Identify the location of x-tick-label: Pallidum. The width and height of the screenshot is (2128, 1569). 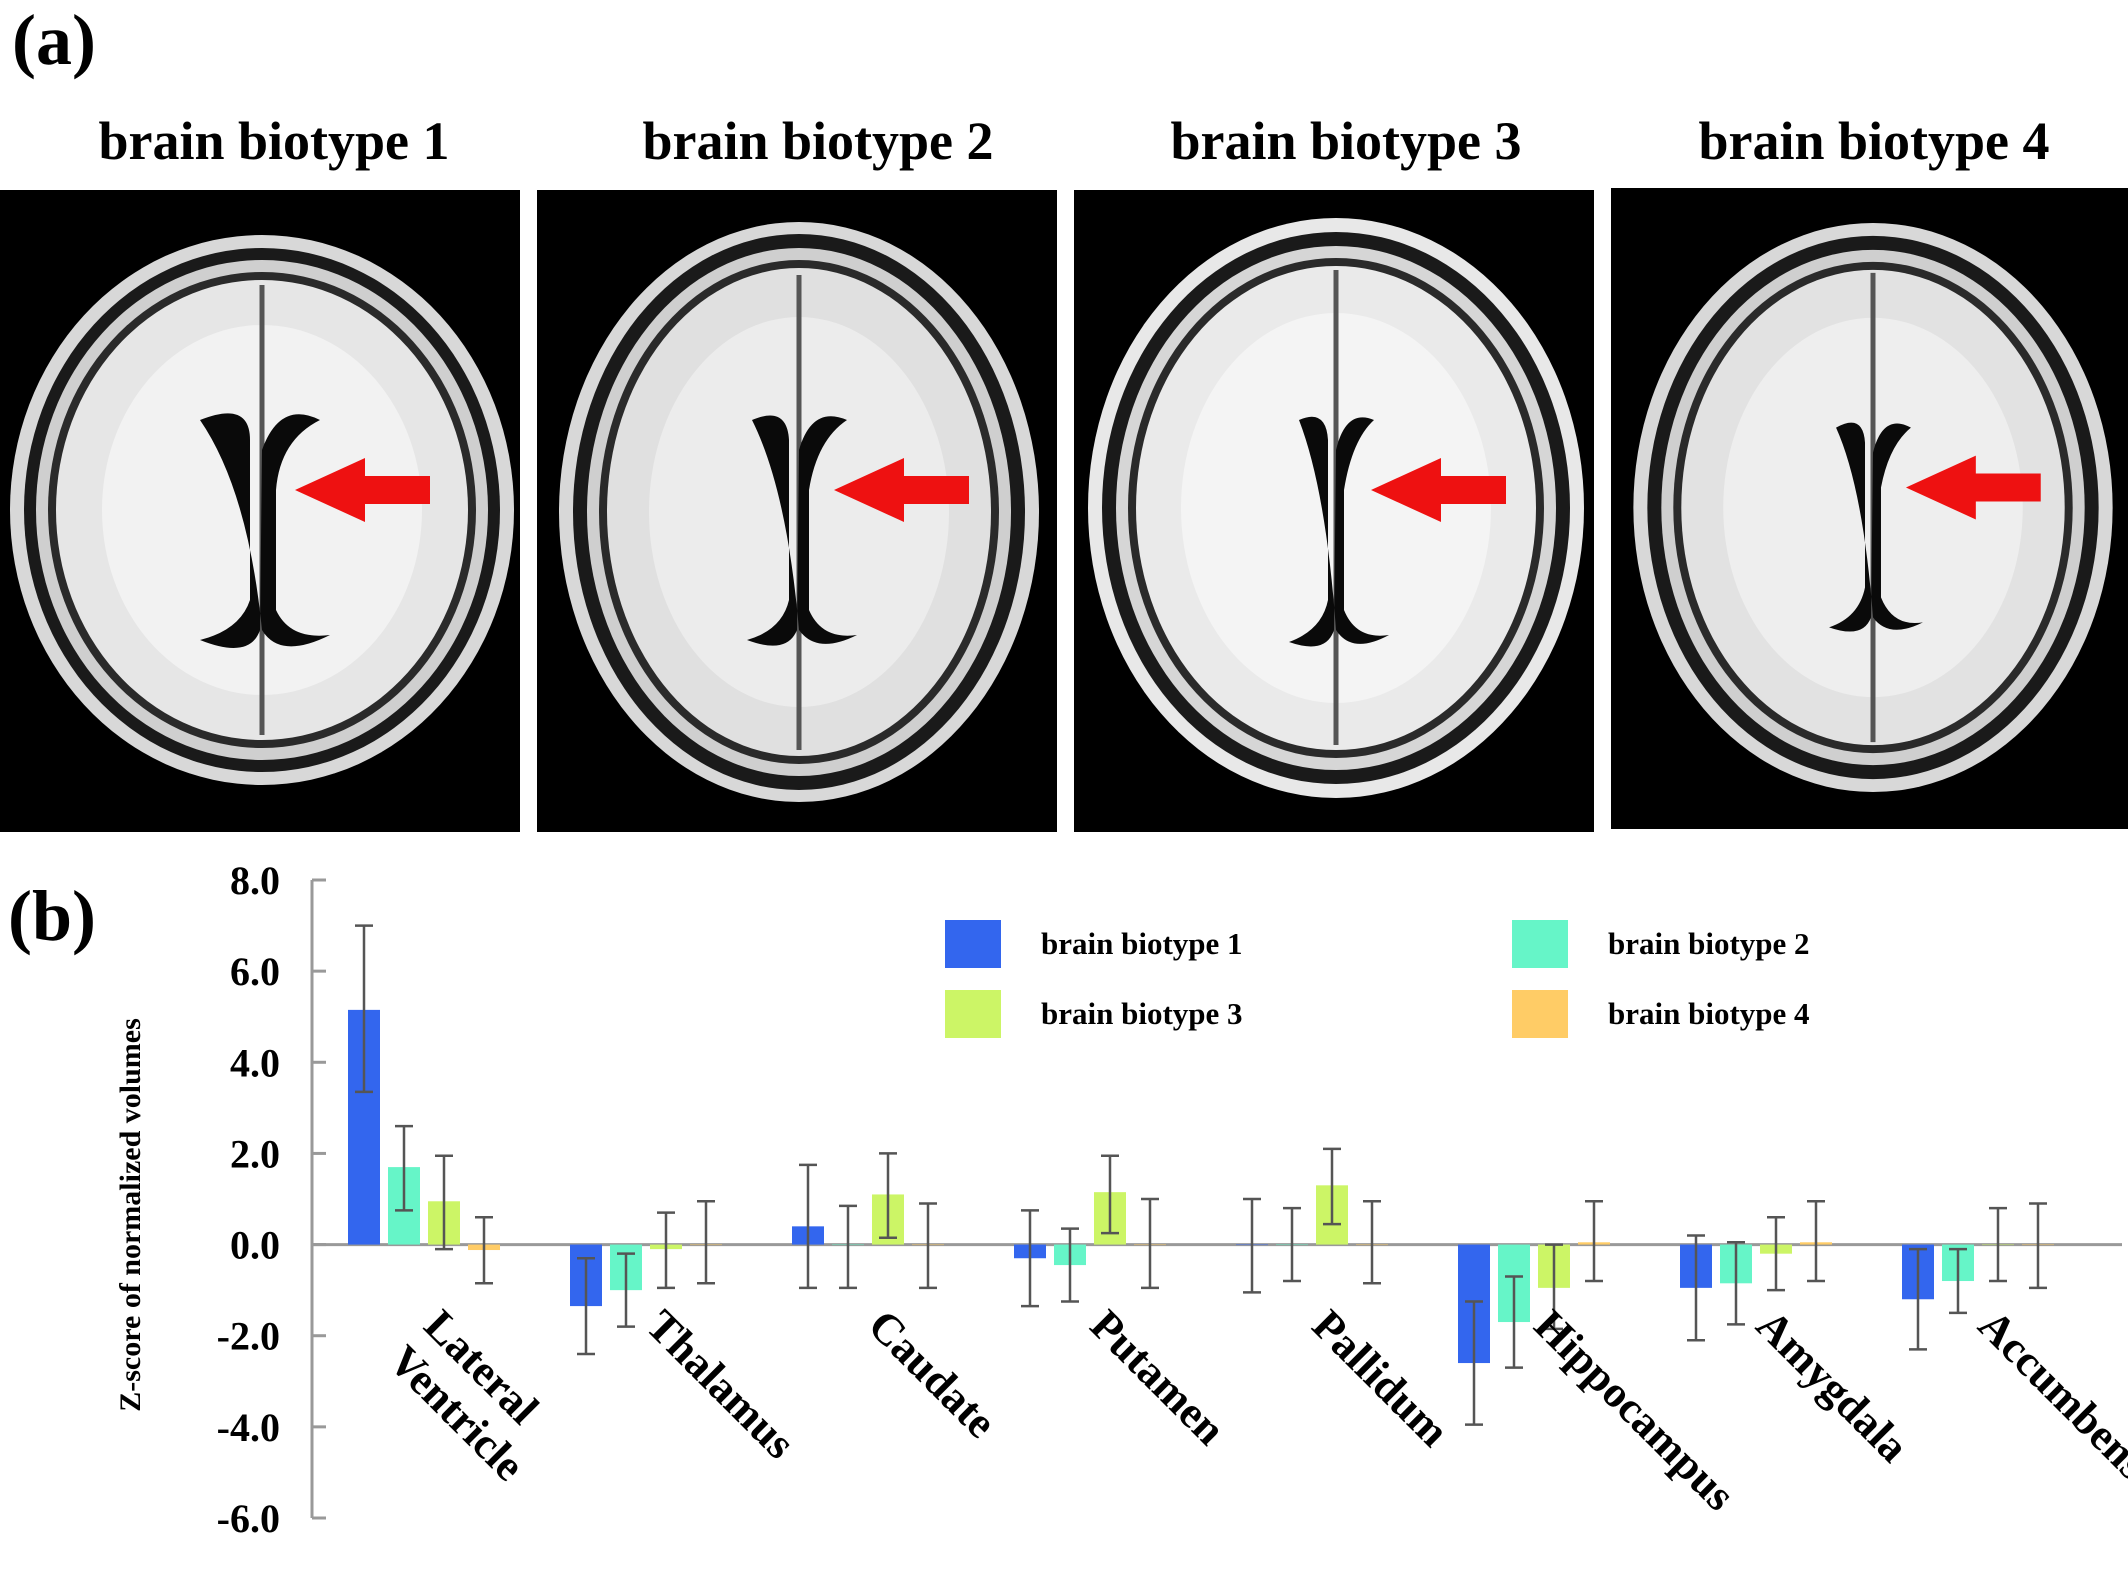
(1381, 1378).